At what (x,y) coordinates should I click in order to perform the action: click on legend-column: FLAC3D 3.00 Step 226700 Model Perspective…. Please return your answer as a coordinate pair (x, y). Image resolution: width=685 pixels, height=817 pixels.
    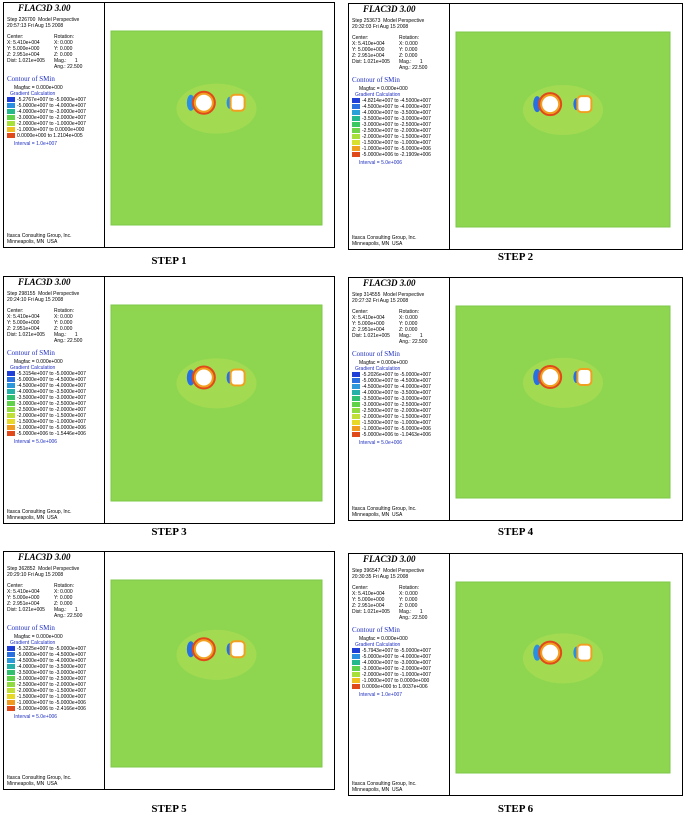
    Looking at the image, I should click on (54, 125).